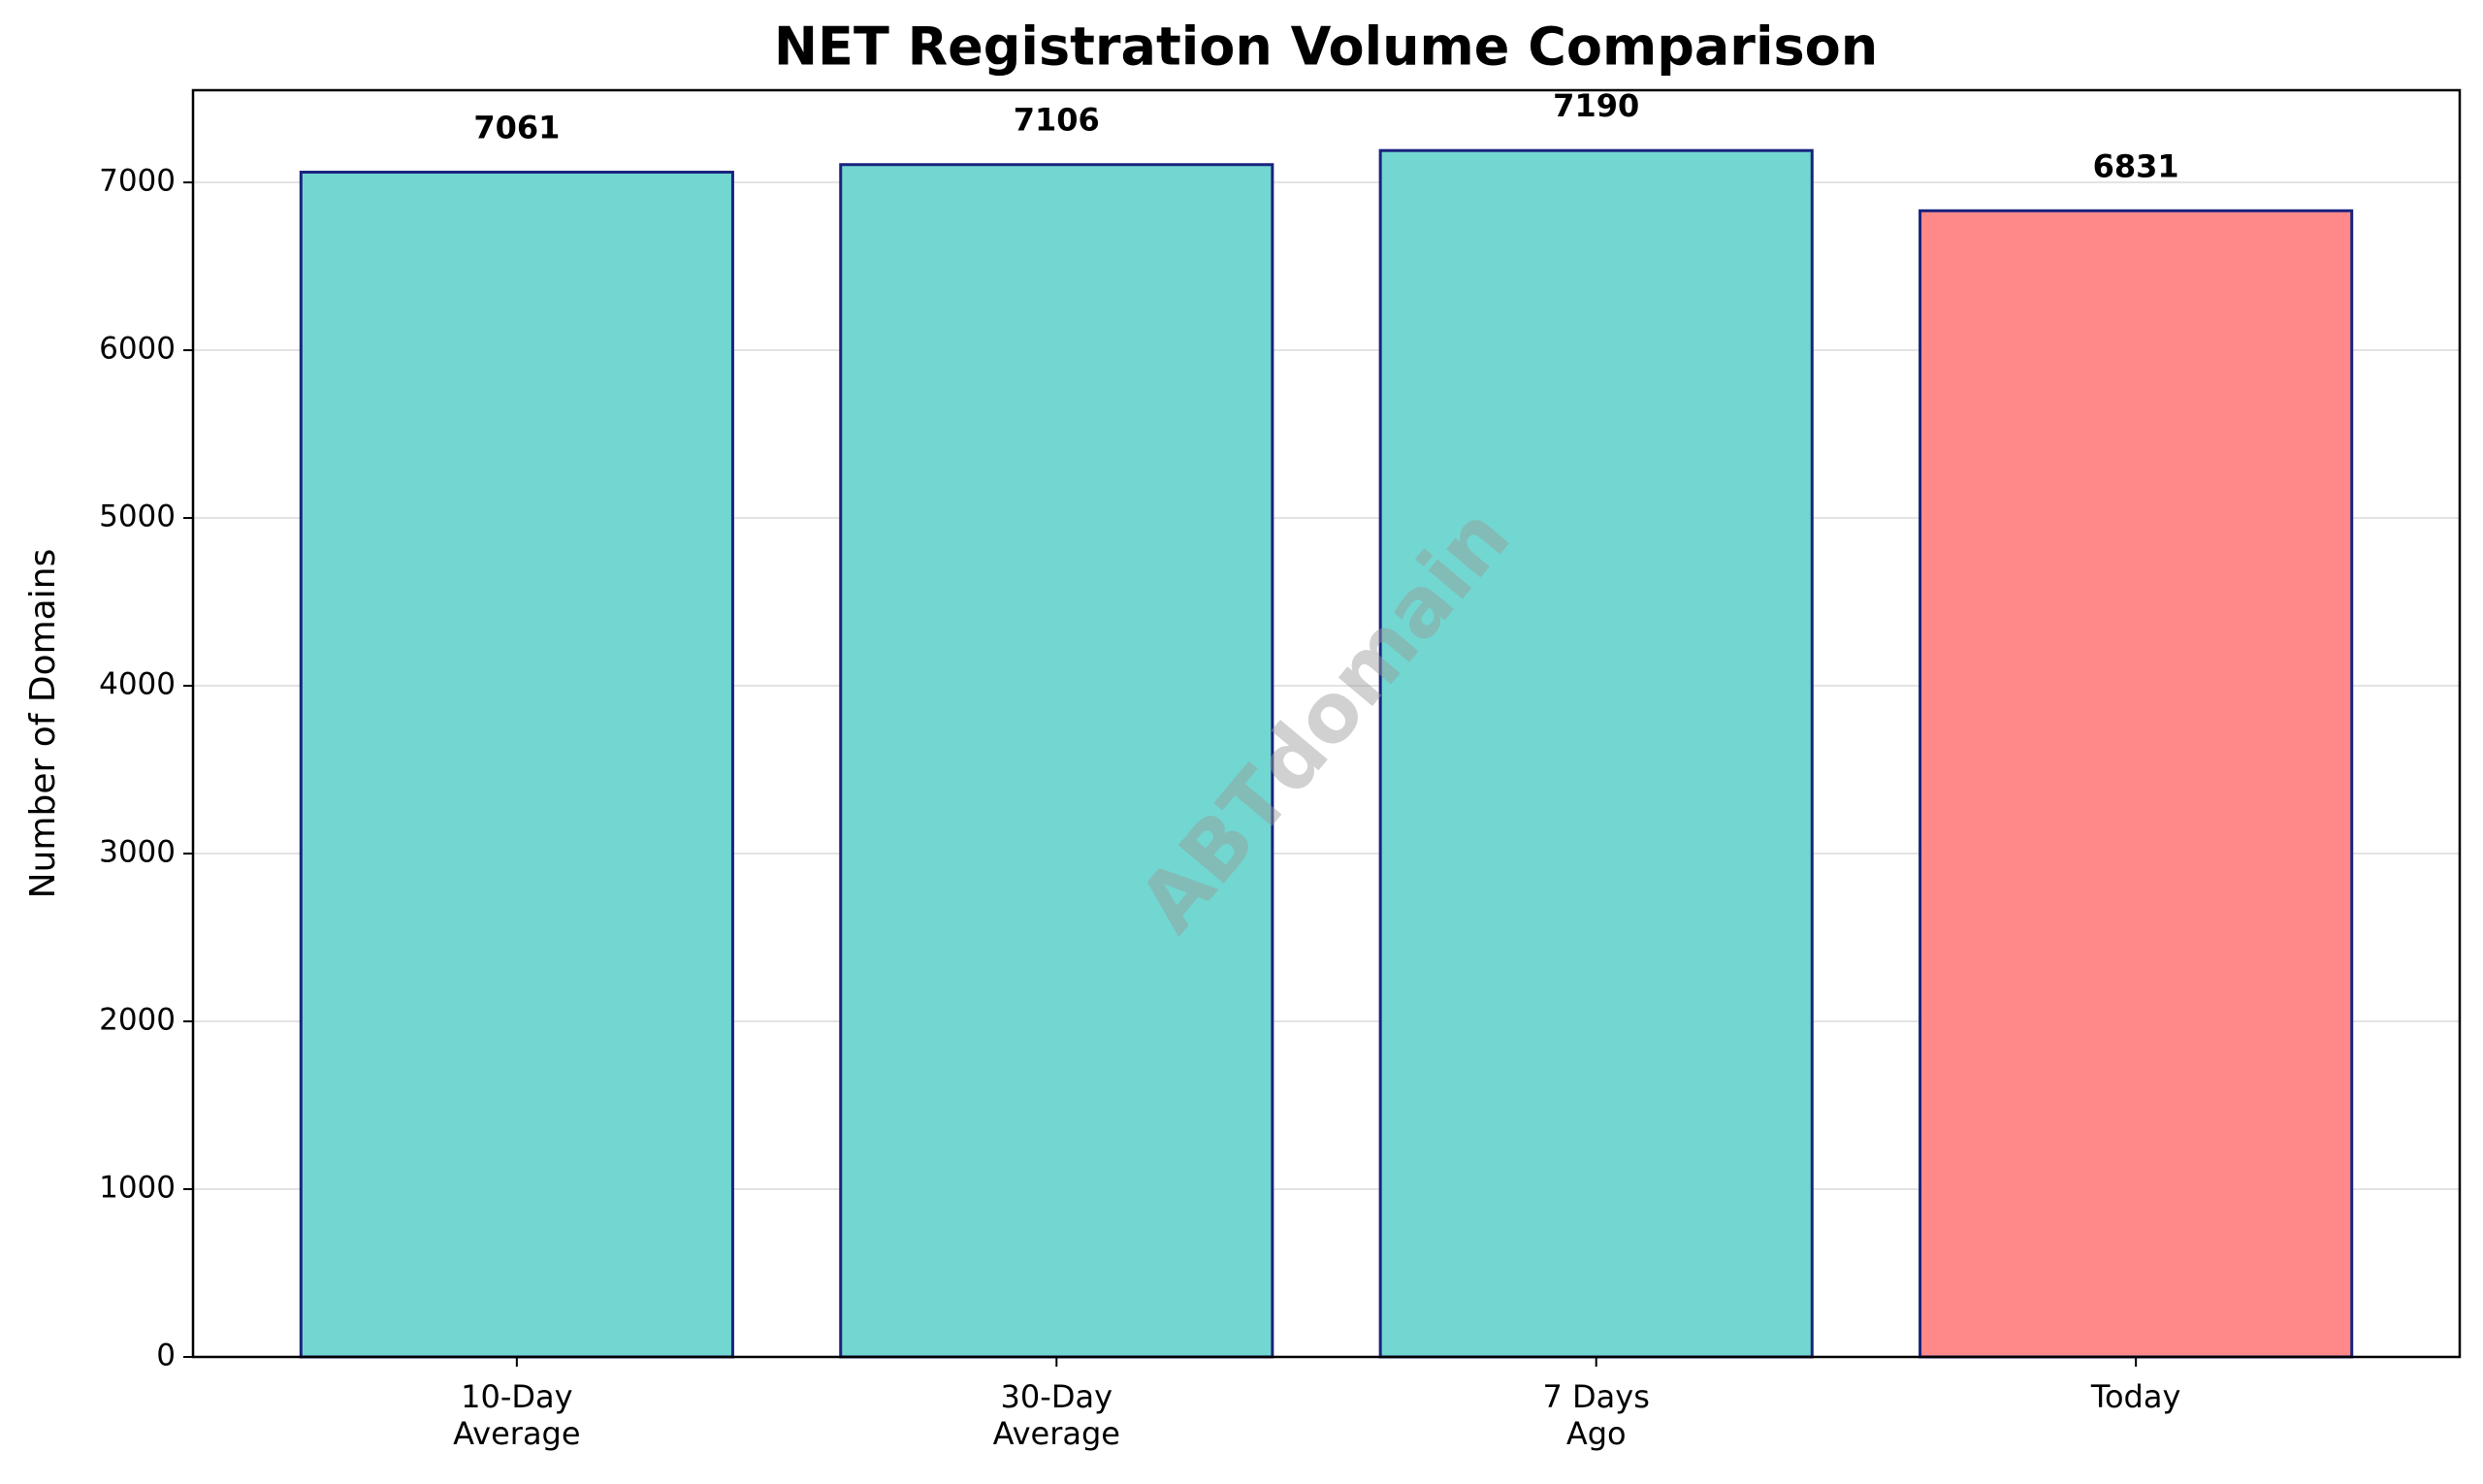 The width and height of the screenshot is (2483, 1484). I want to click on x-tick-label: Today, so click(2136, 1396).